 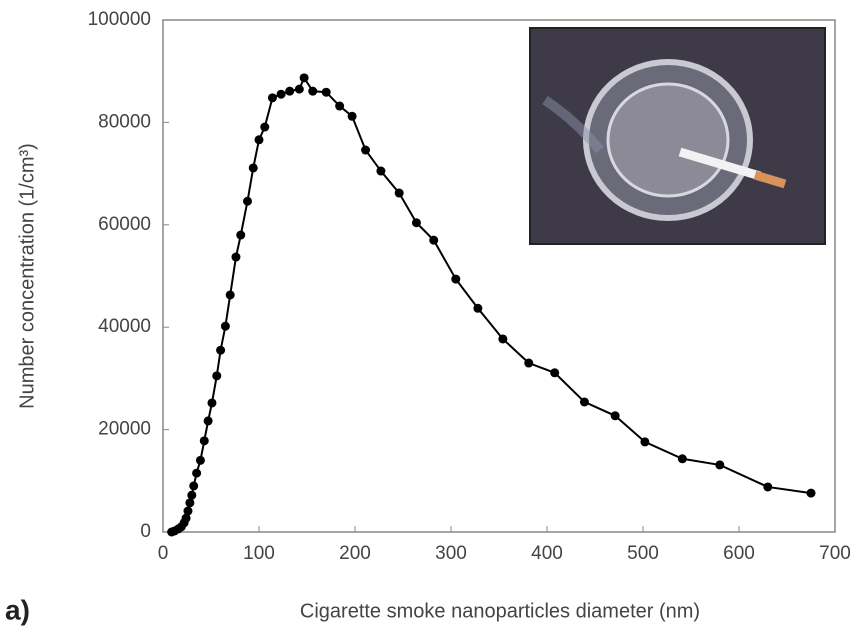 I want to click on y-tick-label: 60000, so click(x=124, y=224).